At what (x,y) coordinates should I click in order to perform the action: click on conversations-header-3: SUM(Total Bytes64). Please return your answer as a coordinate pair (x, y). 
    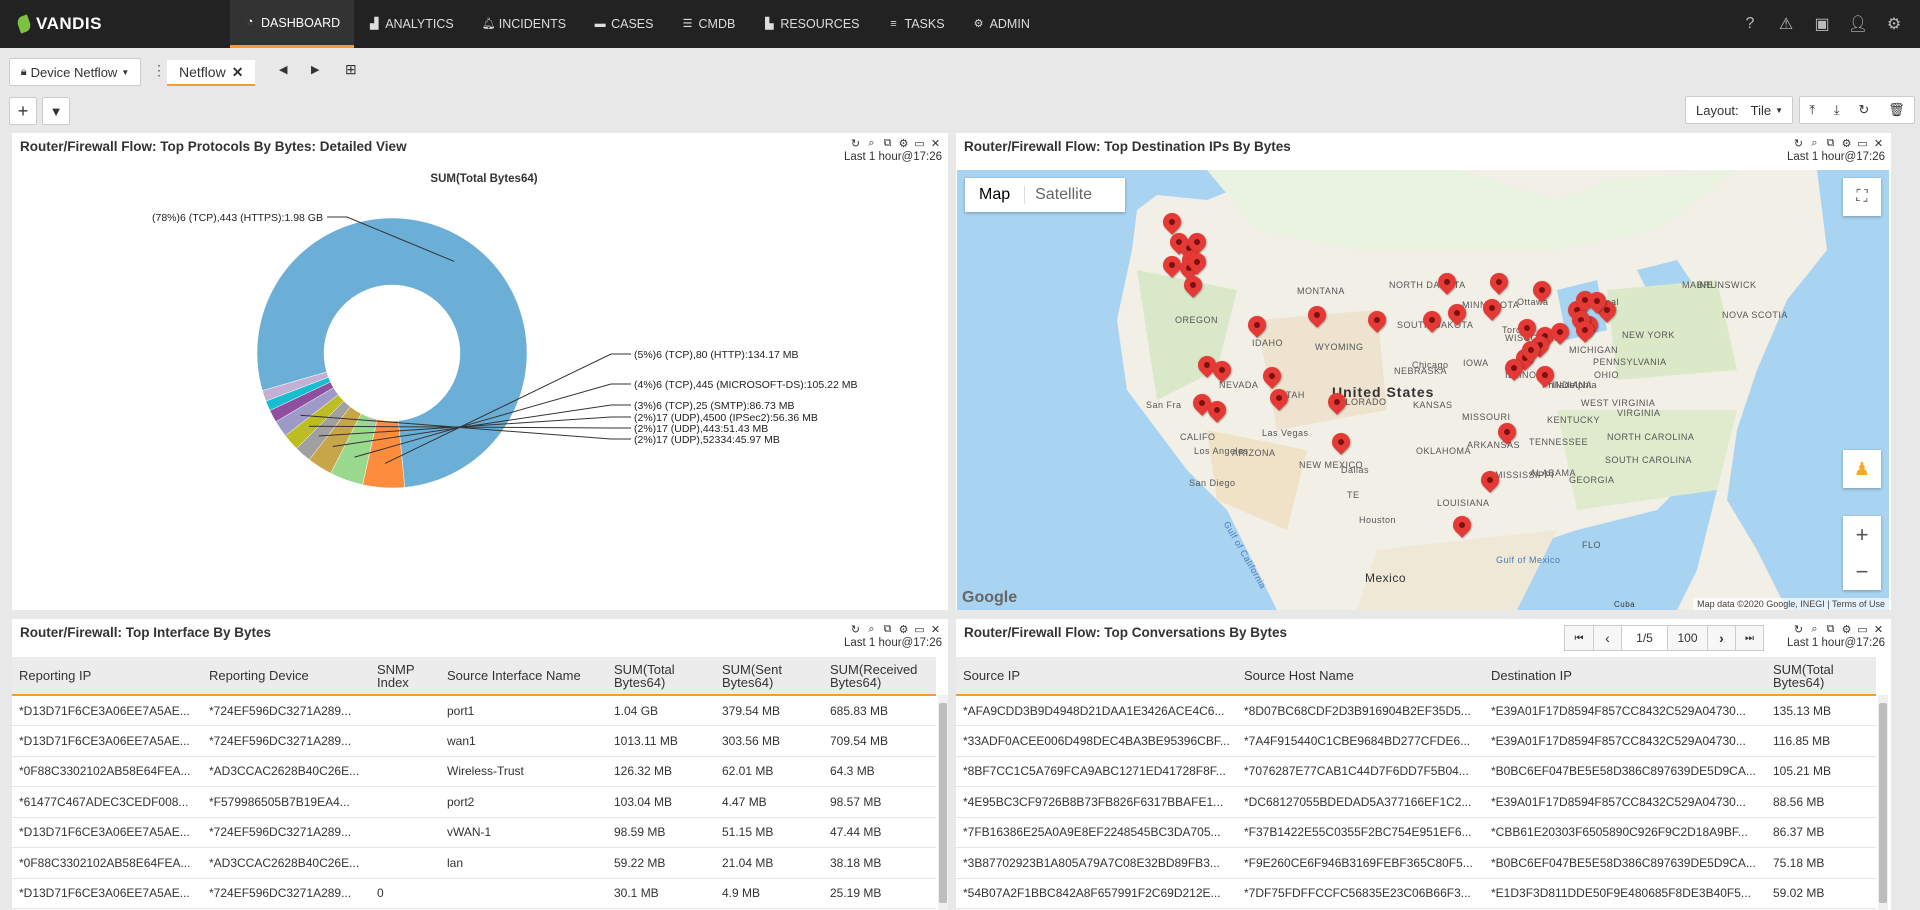
    Looking at the image, I should click on (1821, 676).